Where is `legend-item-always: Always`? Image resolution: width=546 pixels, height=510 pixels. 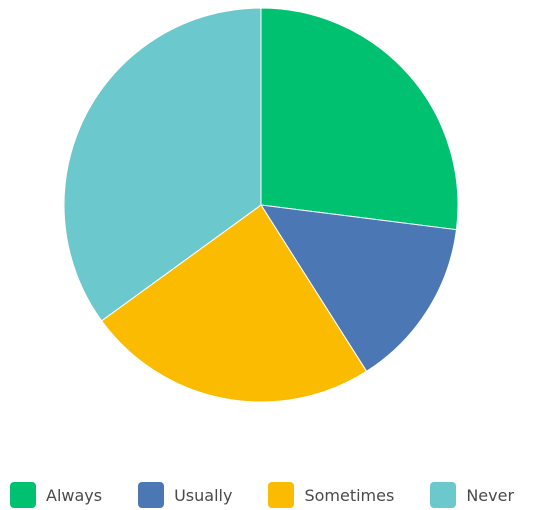 legend-item-always: Always is located at coordinates (56, 495).